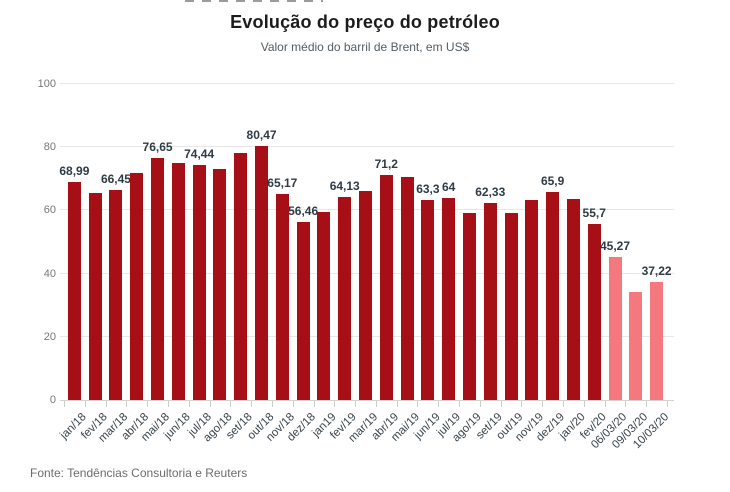 The width and height of the screenshot is (730, 492). I want to click on bar-value-label: 65,9, so click(552, 180).